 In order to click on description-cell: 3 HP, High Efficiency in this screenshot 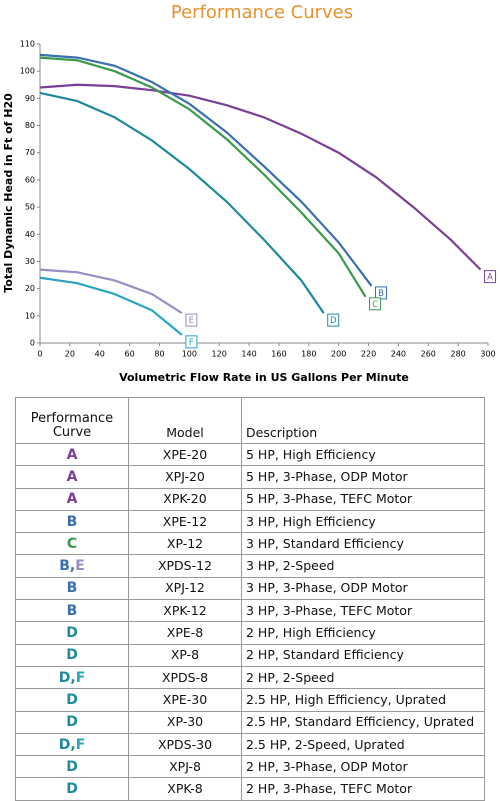, I will do `click(363, 521)`.